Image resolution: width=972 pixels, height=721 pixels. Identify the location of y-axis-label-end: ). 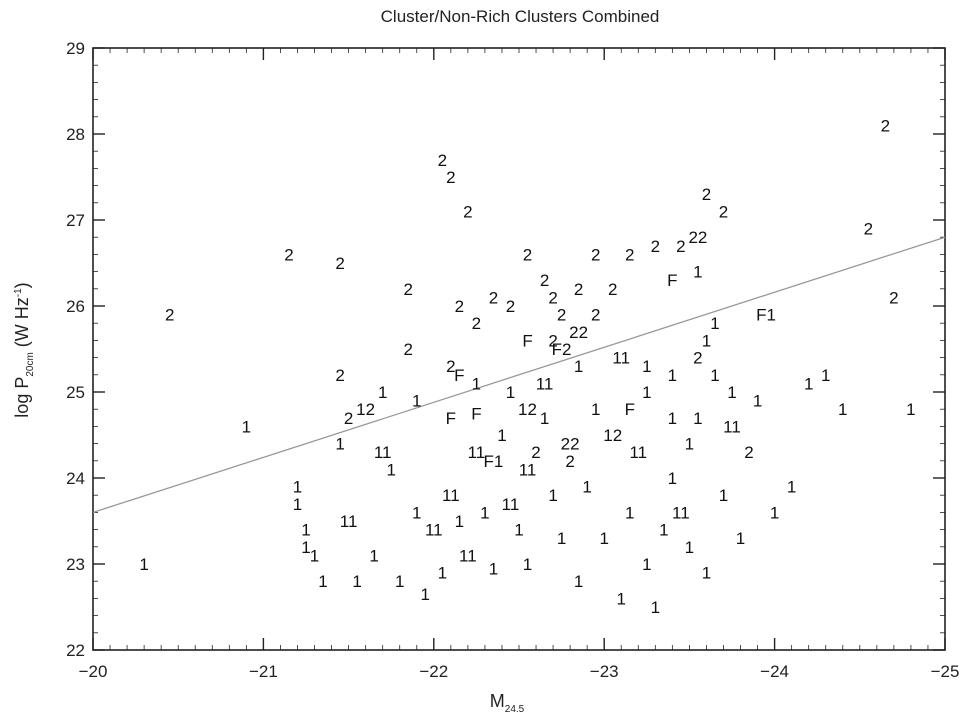
(22, 285).